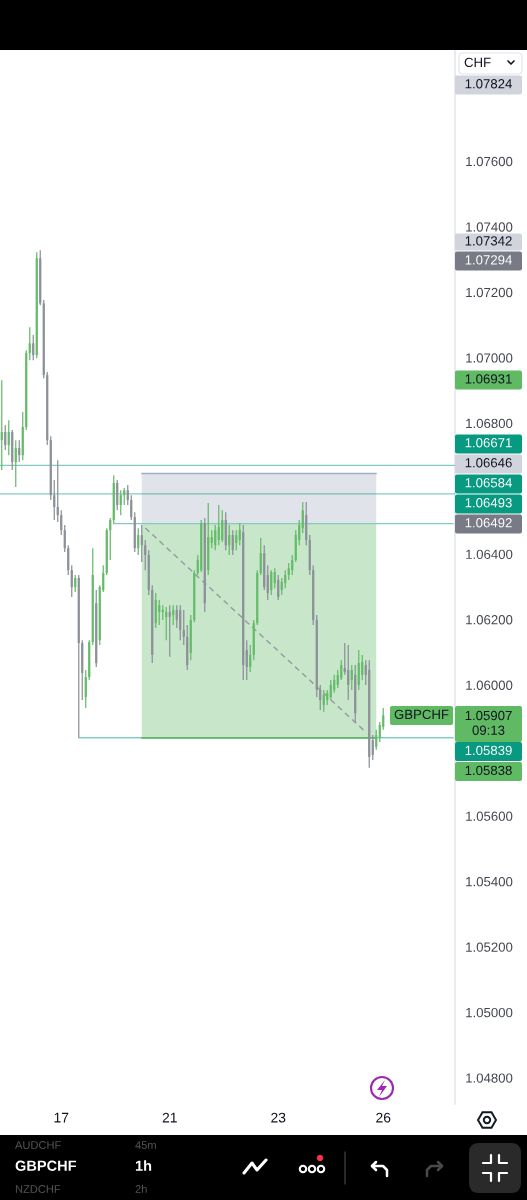  Describe the element at coordinates (489, 161) in the screenshot. I see `y-tick-label: 1.07600` at that location.